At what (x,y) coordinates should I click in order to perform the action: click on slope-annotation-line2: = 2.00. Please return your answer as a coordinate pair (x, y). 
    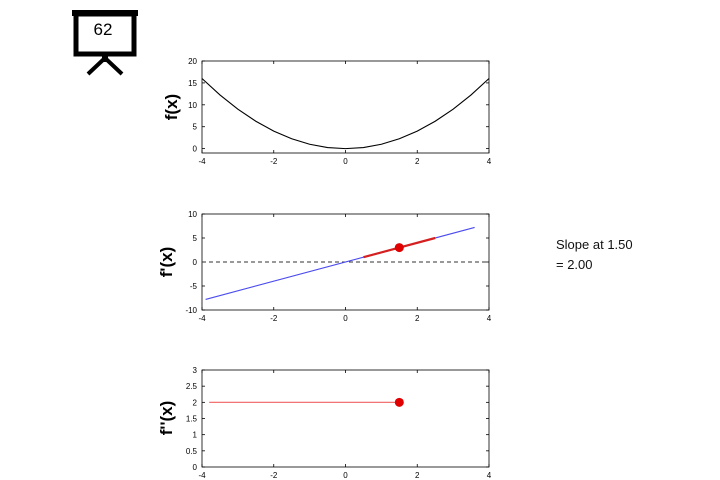
    Looking at the image, I should click on (574, 264).